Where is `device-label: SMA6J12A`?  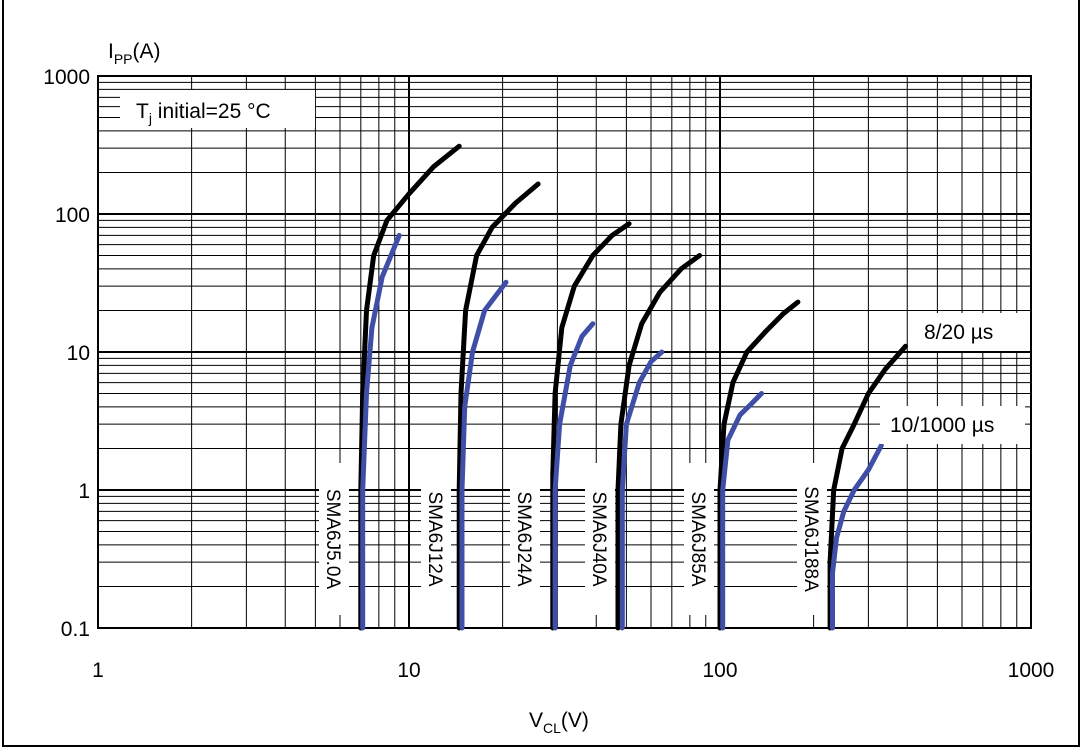 device-label: SMA6J12A is located at coordinates (434, 538).